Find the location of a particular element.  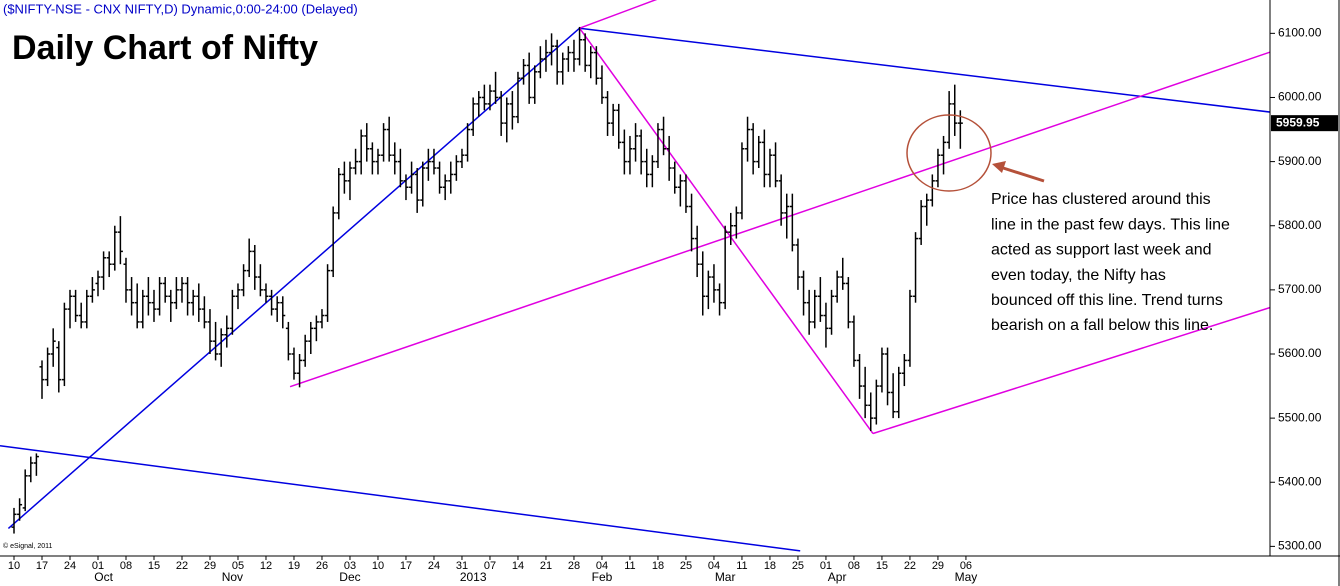

y-tick-label: 5500.00 is located at coordinates (1300, 417).